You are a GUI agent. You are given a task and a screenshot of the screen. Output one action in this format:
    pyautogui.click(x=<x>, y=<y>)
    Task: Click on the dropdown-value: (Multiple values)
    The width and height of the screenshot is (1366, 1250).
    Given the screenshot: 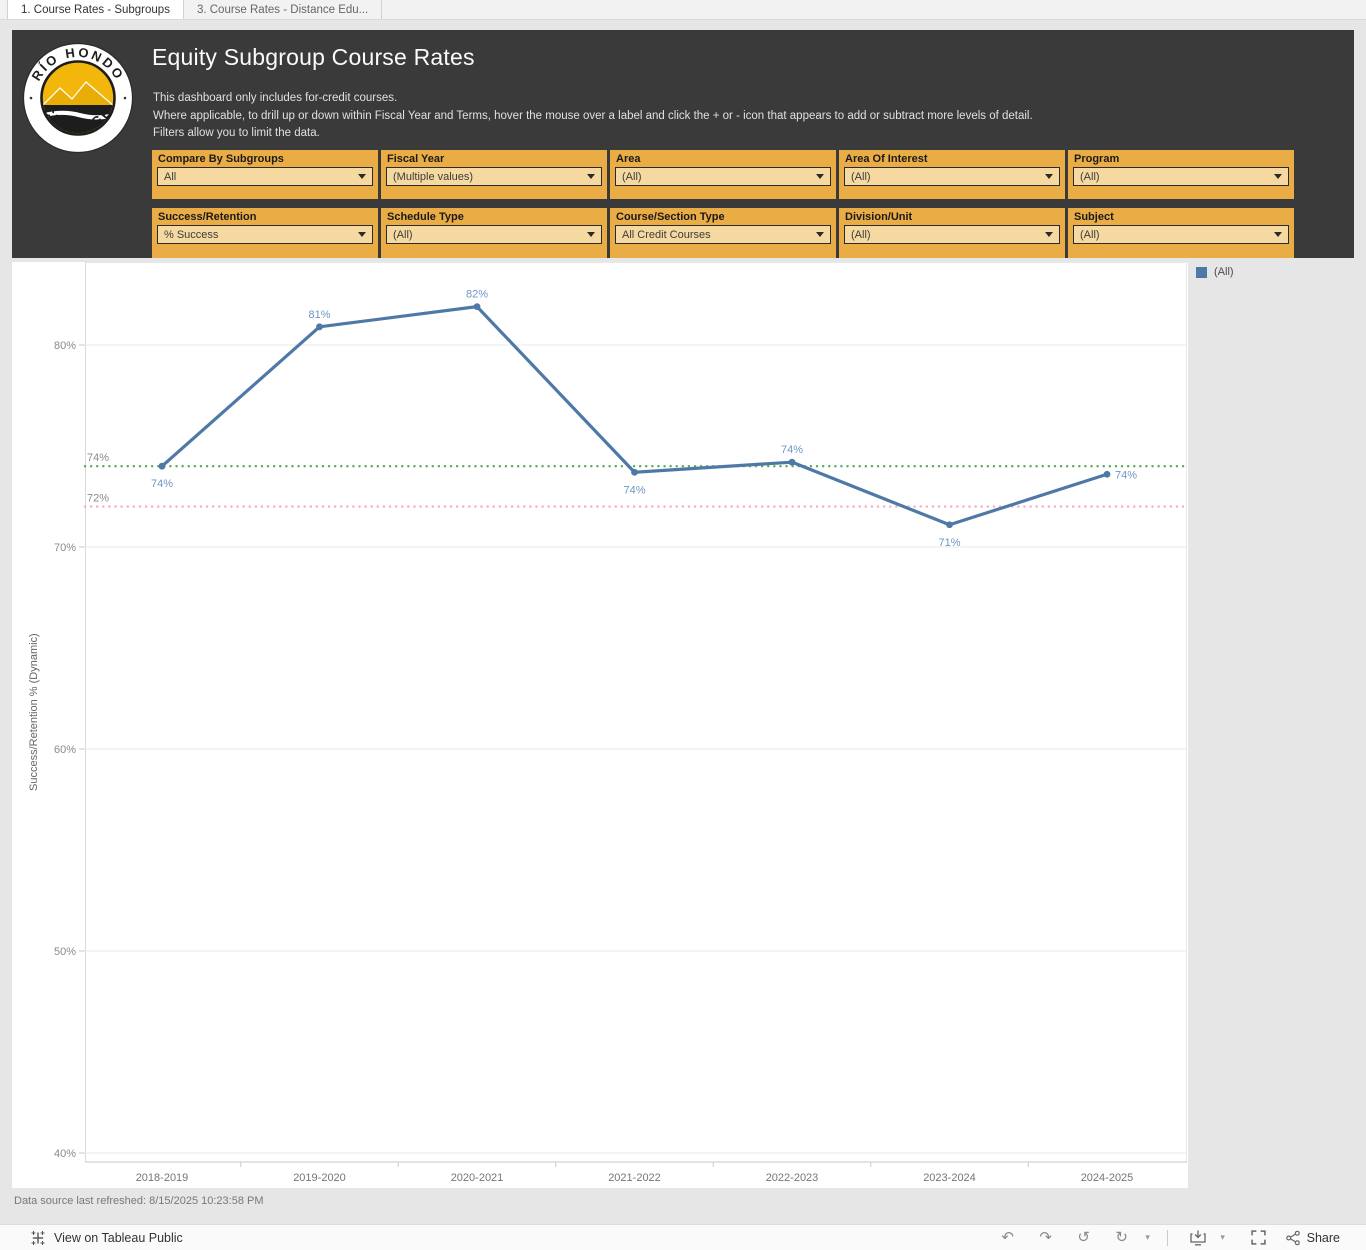 What is the action you would take?
    pyautogui.click(x=433, y=176)
    